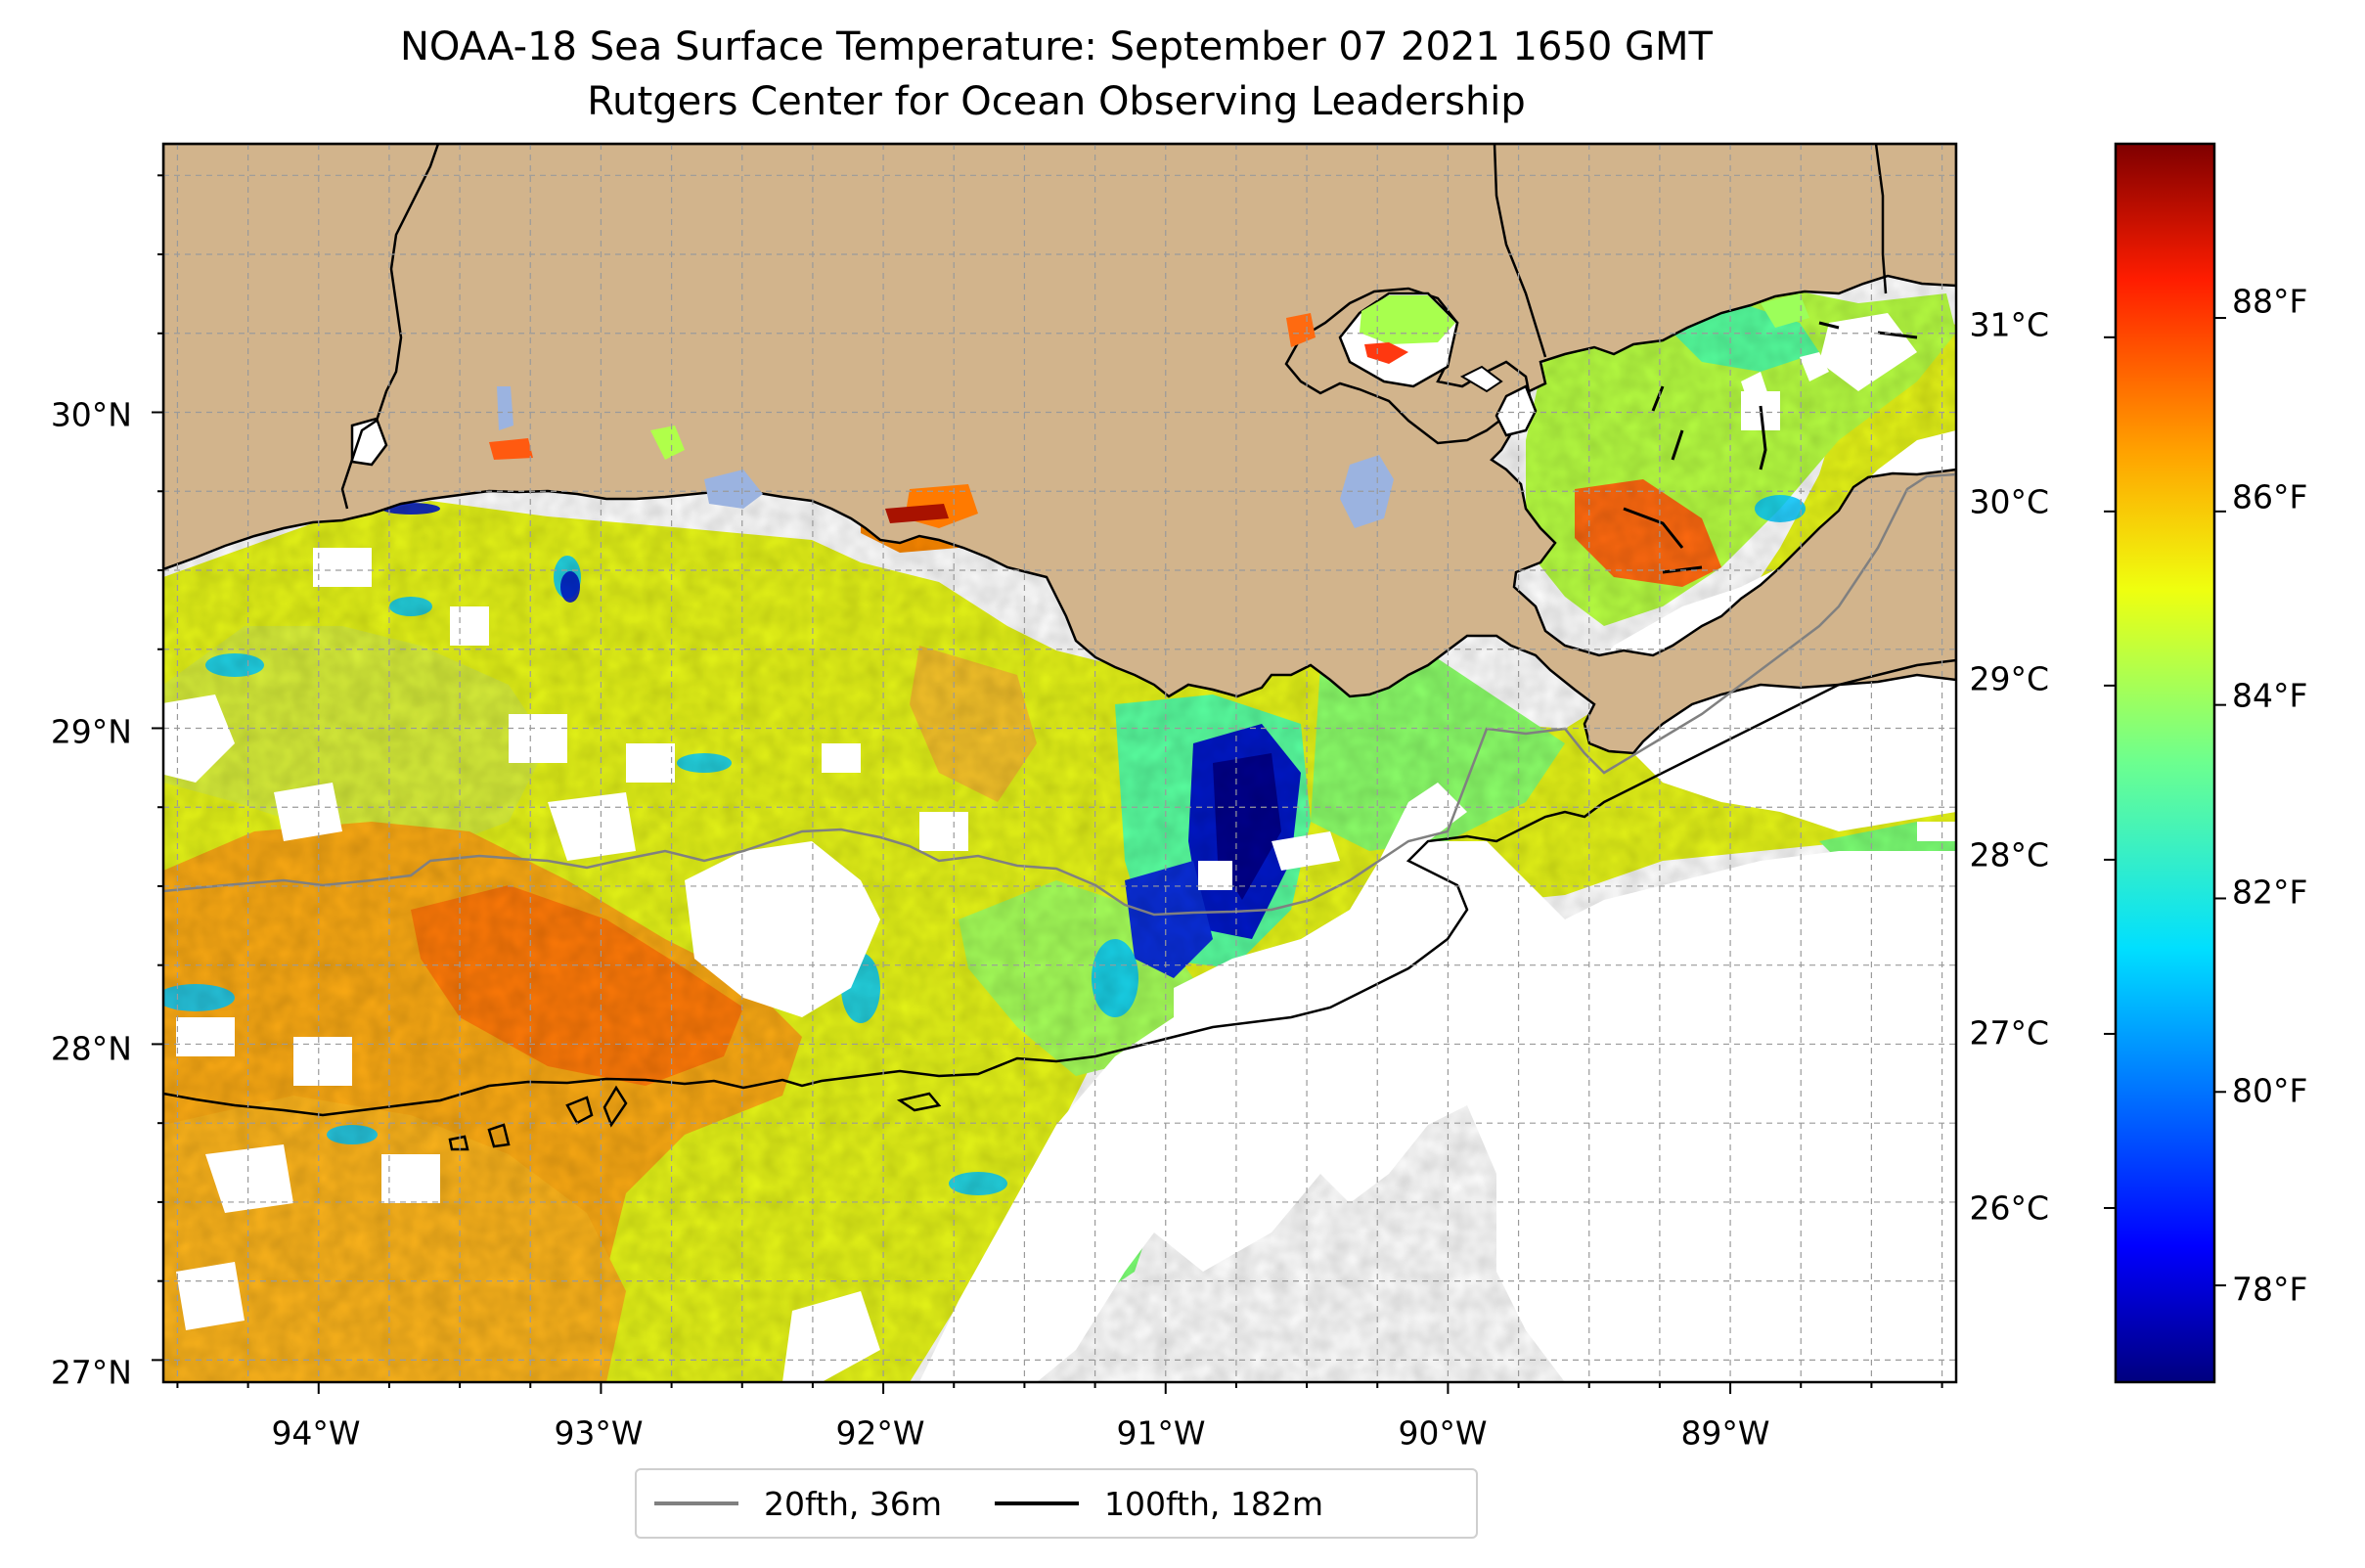 This screenshot has height=1568, width=2365. What do you see at coordinates (2009, 1208) in the screenshot?
I see `colorbar-celsius-26: 26°C` at bounding box center [2009, 1208].